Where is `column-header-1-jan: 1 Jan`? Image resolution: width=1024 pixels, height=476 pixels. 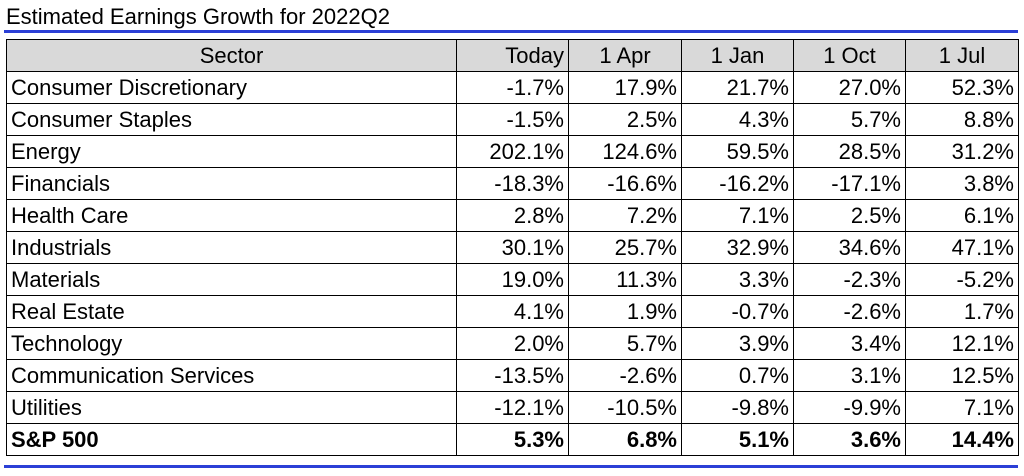
column-header-1-jan: 1 Jan is located at coordinates (737, 55).